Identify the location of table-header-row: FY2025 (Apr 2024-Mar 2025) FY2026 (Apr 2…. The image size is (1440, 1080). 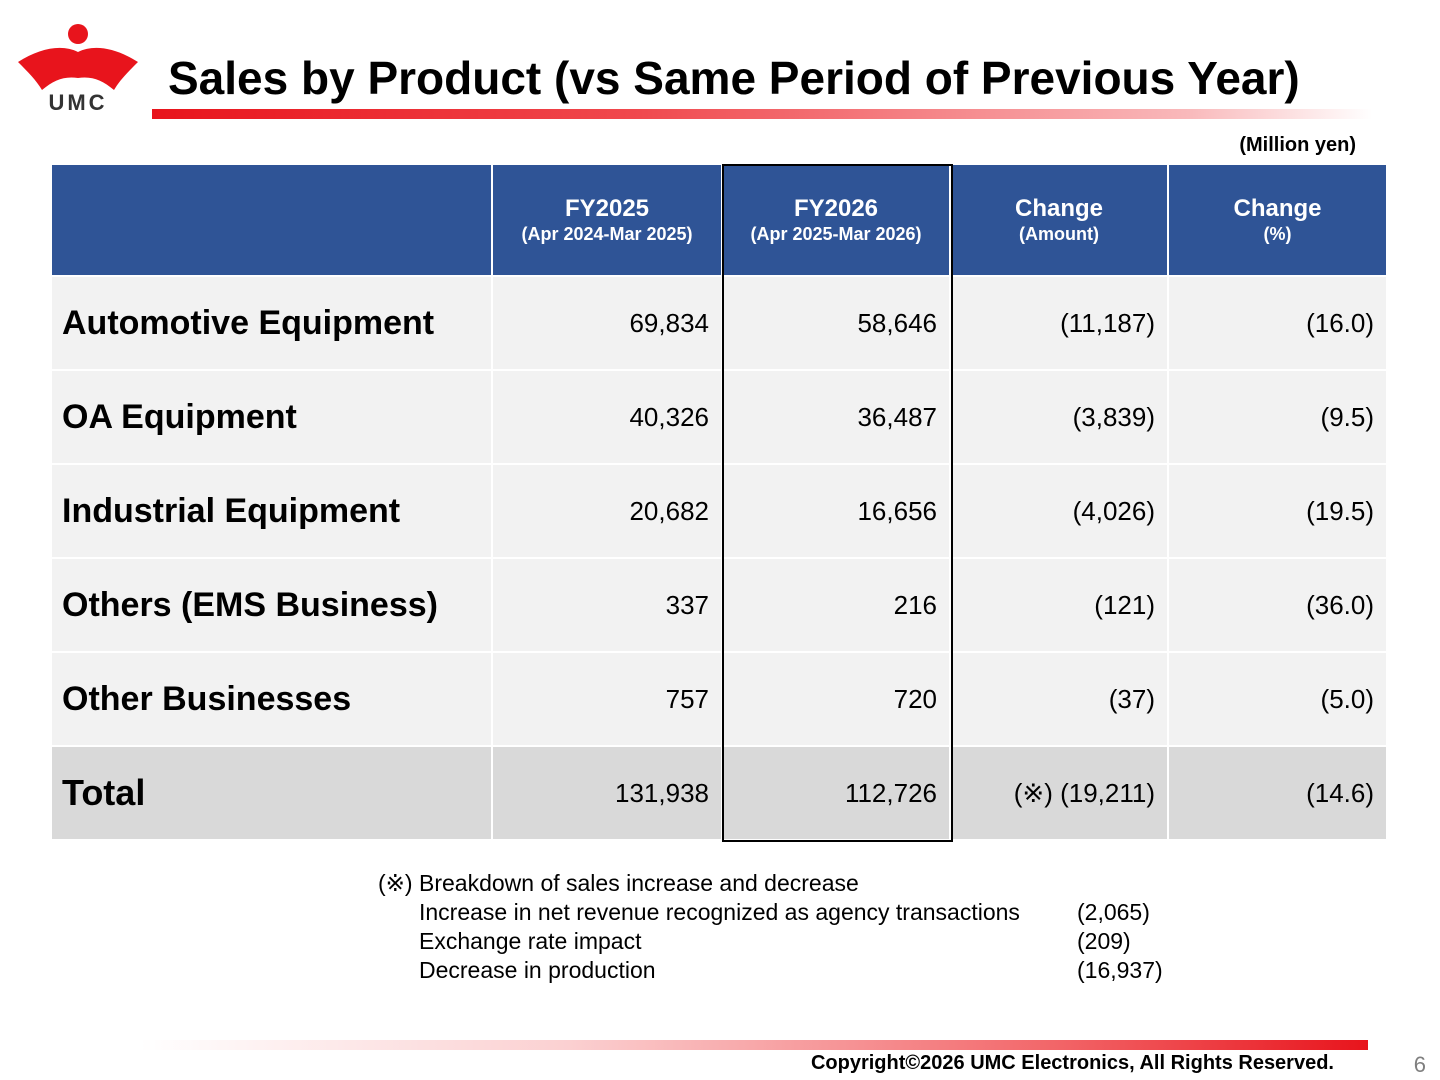
(719, 220).